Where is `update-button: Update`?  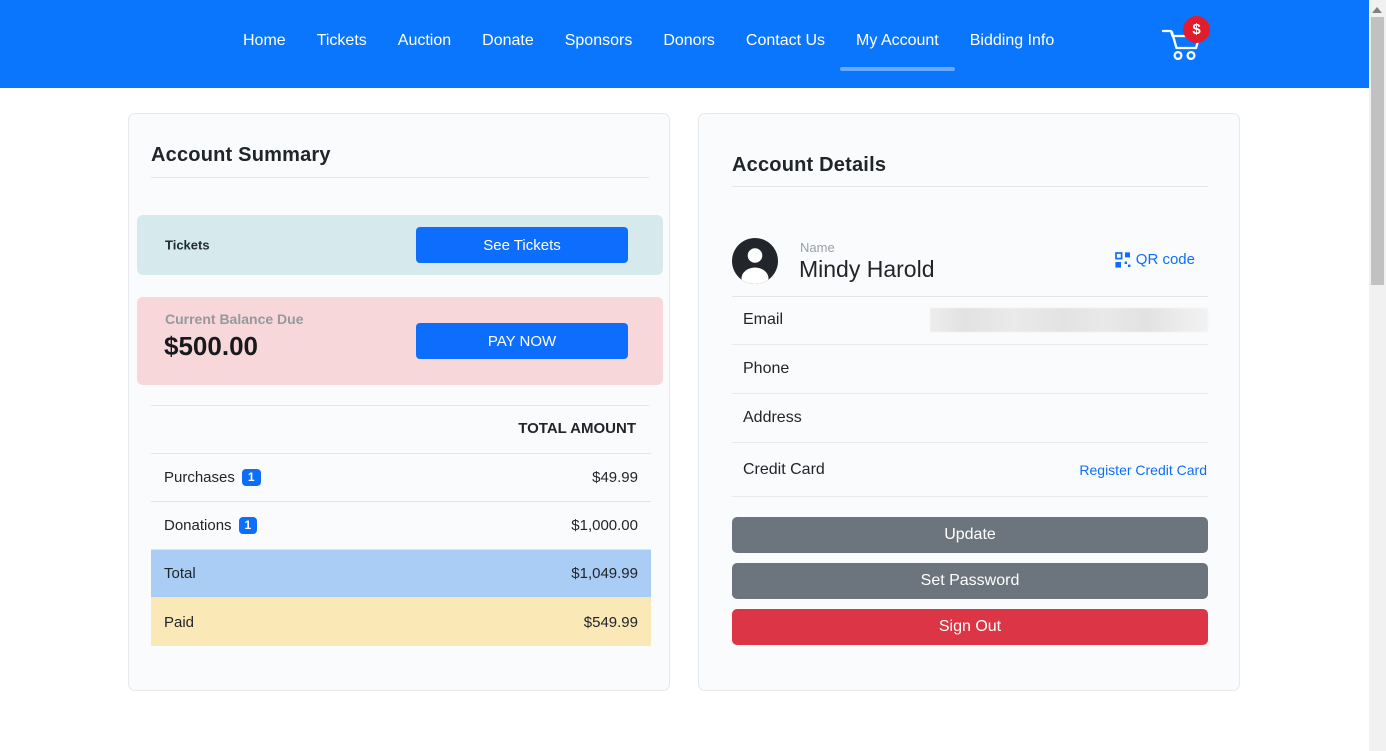 update-button: Update is located at coordinates (970, 535).